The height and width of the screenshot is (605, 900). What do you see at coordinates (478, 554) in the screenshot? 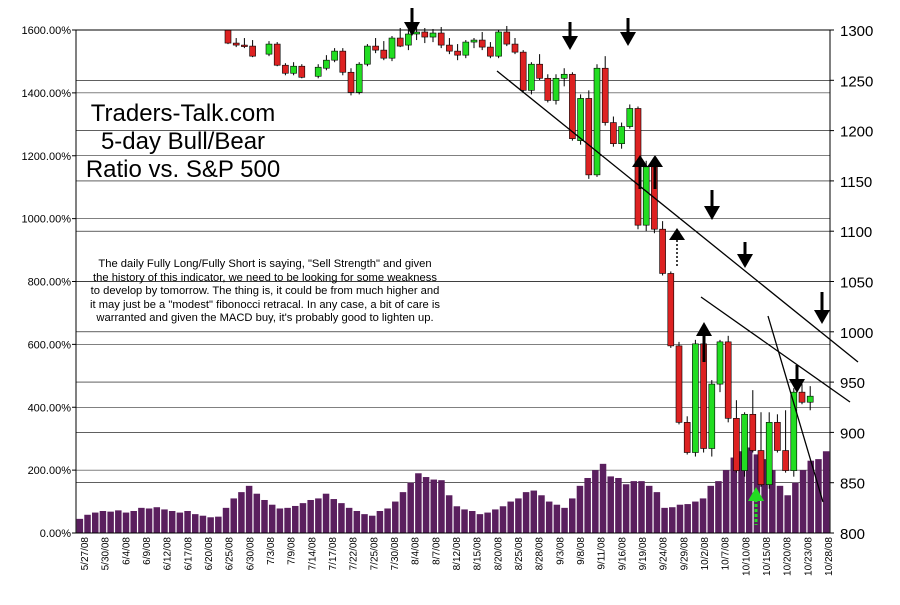
I see `x-tick-label: 8/15/08` at bounding box center [478, 554].